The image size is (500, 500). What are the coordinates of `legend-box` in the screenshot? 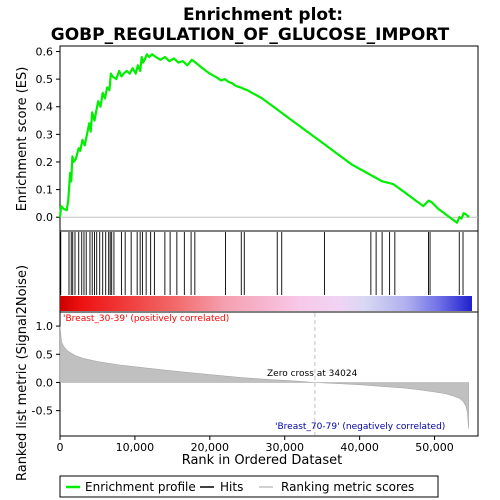 It's located at (249, 486).